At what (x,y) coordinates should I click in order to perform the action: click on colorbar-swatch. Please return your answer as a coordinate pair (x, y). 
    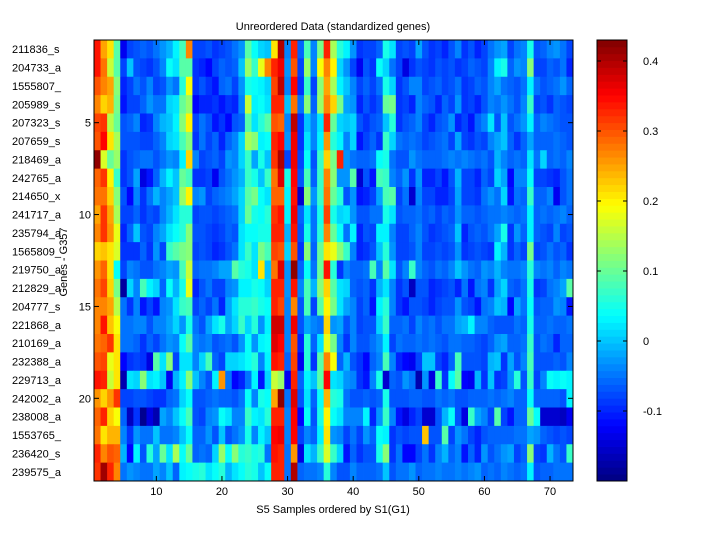
    Looking at the image, I should click on (612, 292).